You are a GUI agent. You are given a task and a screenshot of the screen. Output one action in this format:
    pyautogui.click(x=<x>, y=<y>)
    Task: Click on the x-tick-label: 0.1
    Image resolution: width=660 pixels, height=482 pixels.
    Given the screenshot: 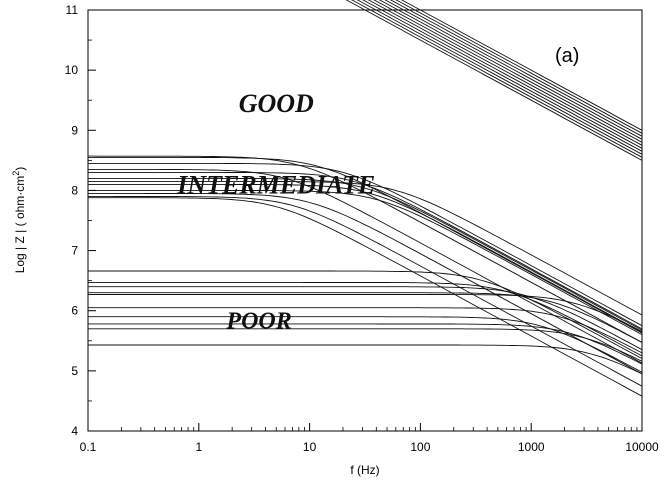 What is the action you would take?
    pyautogui.click(x=88, y=447)
    